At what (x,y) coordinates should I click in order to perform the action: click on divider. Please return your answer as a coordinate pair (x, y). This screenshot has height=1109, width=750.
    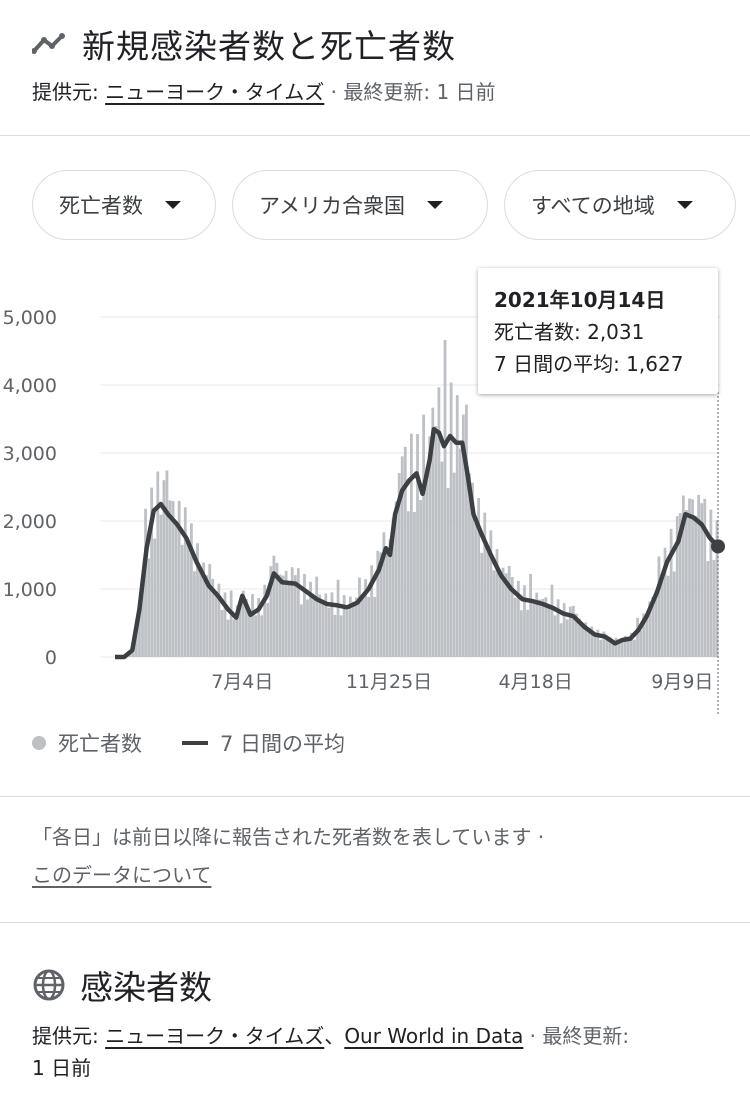
    Looking at the image, I should click on (375, 922).